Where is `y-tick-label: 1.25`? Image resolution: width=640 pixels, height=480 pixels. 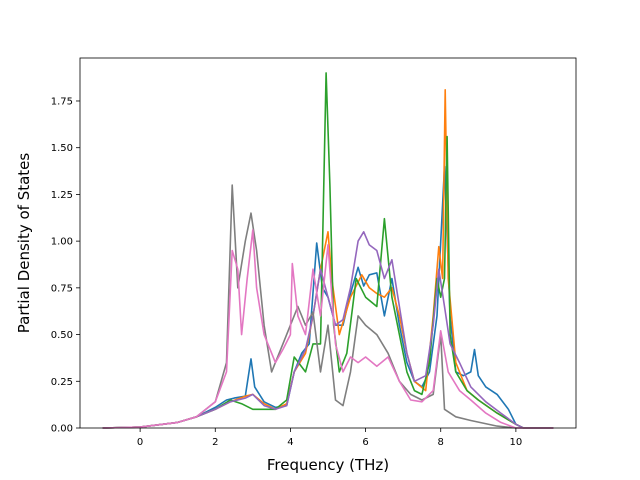
y-tick-label: 1.25 is located at coordinates (62, 195).